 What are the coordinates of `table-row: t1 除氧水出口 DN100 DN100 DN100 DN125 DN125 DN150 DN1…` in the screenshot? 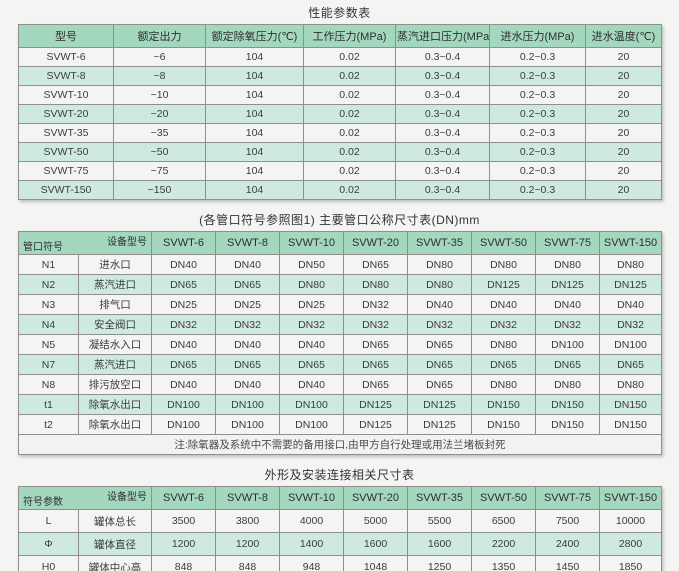 It's located at (340, 404).